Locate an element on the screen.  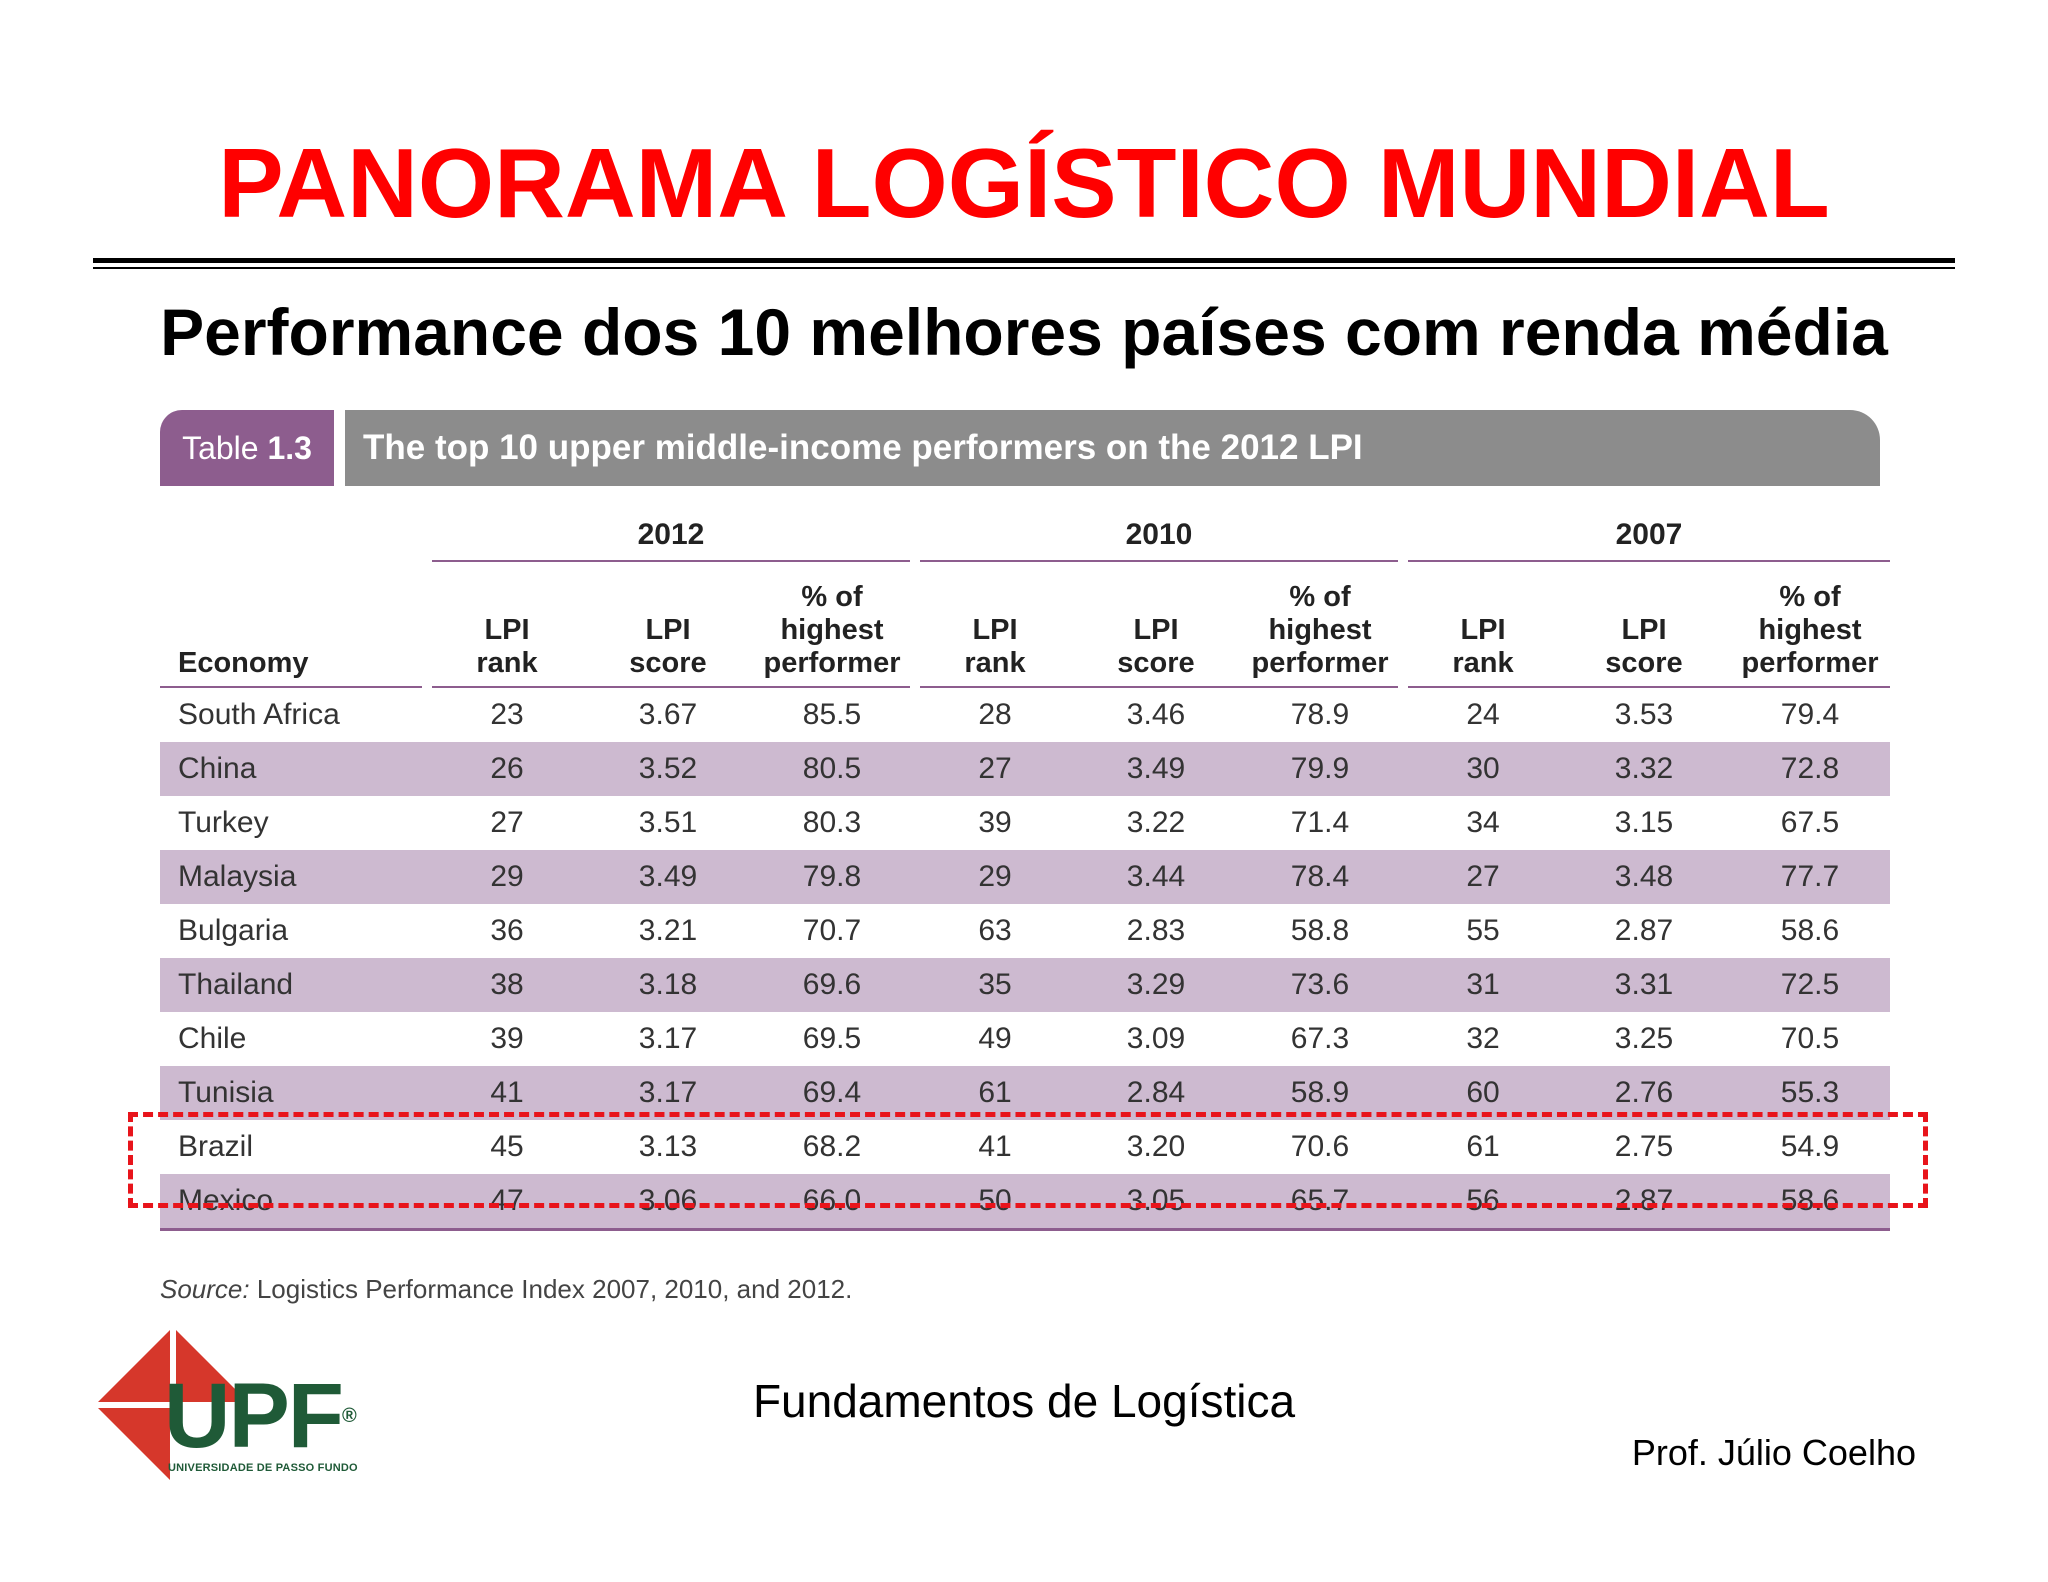
table-row: Turkey 27 3.51 80.3 39 3.22 71.4 34 3.15 67.5 is located at coordinates (1025, 823).